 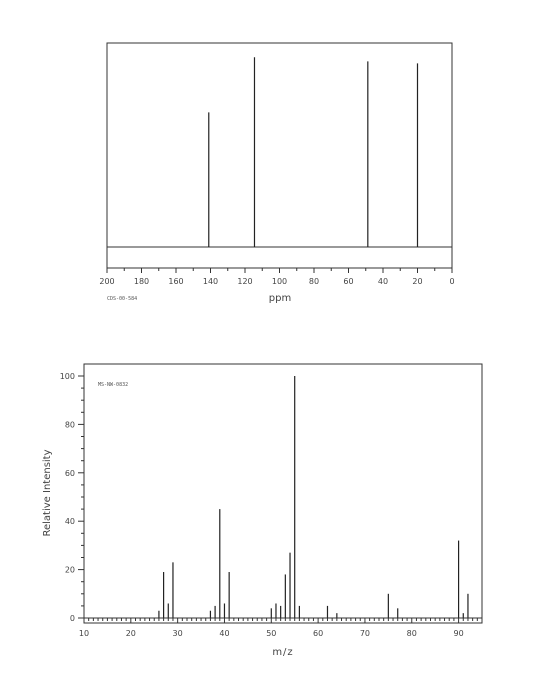 What do you see at coordinates (279, 281) in the screenshot?
I see `nmr-tick-label: 100` at bounding box center [279, 281].